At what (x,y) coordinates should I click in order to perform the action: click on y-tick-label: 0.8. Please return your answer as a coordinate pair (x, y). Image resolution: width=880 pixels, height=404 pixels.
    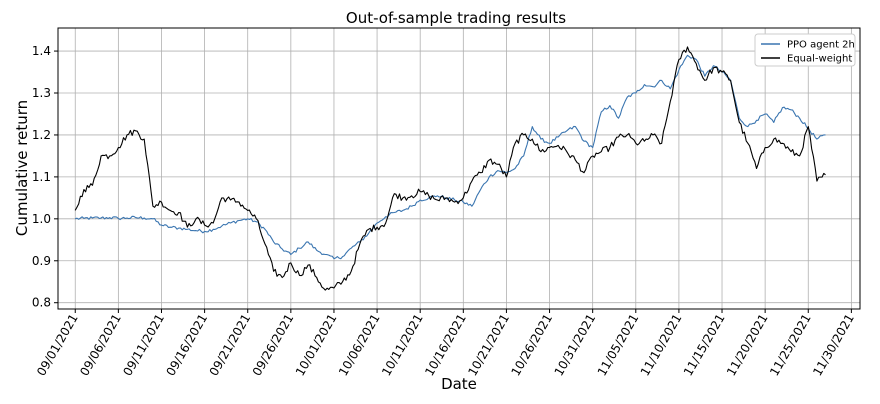
    Looking at the image, I should click on (41, 303).